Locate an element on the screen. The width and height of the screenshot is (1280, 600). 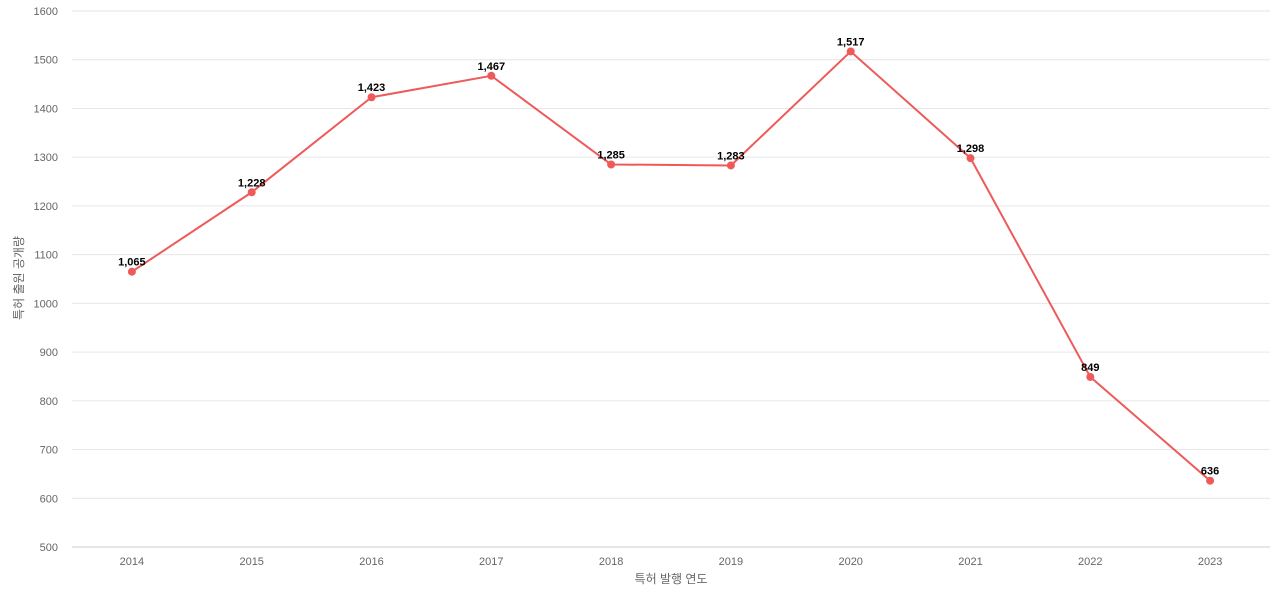
x-tick-label-2016: 2016 is located at coordinates (371, 562).